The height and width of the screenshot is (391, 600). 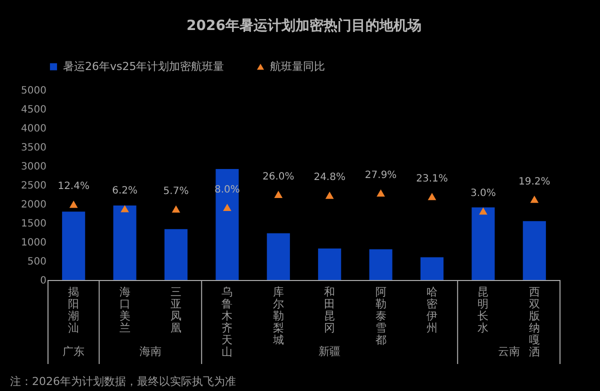 What do you see at coordinates (143, 66) in the screenshot?
I see `legend-label: 暑运26年vs25年计划加密航班量` at bounding box center [143, 66].